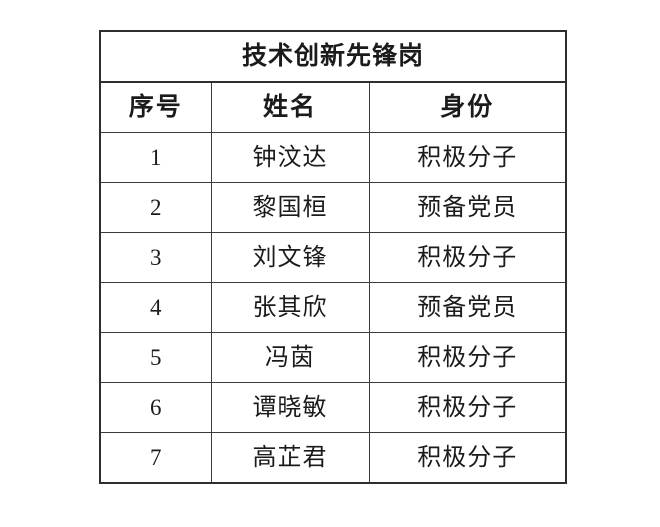 The height and width of the screenshot is (527, 660). I want to click on table-row: 2 黎国桓 预备党员, so click(333, 207).